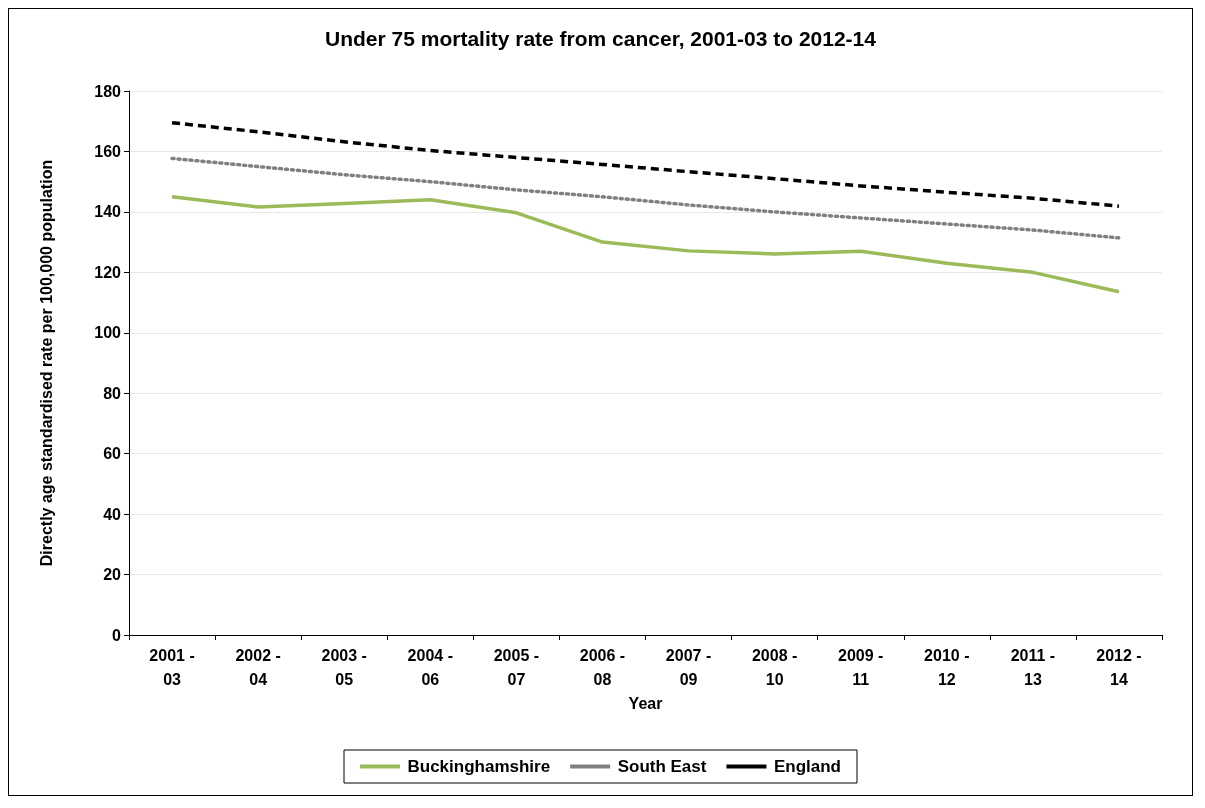 This screenshot has width=1205, height=808. I want to click on x-axis-title: Year, so click(645, 704).